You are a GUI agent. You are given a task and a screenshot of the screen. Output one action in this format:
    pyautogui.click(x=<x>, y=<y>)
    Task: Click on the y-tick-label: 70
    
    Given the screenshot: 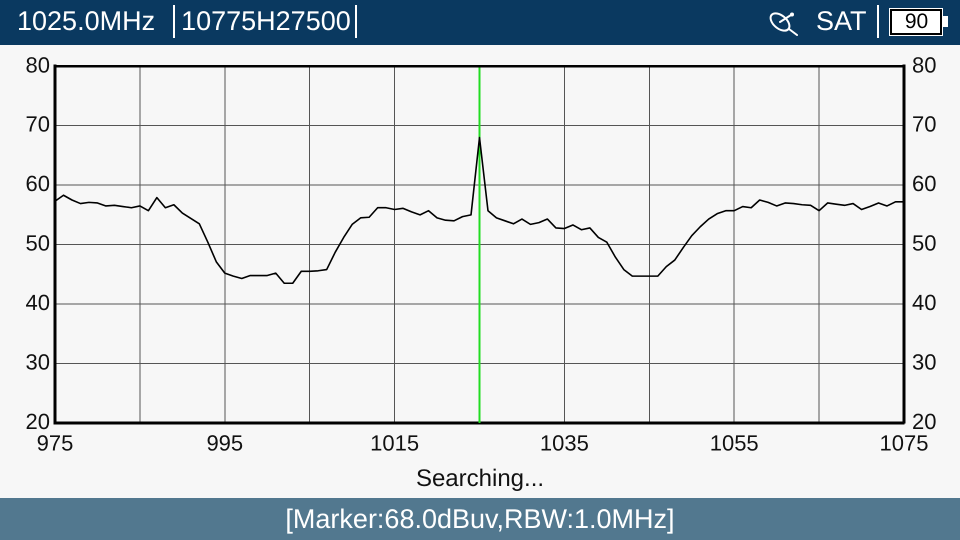 What is the action you would take?
    pyautogui.click(x=38, y=124)
    